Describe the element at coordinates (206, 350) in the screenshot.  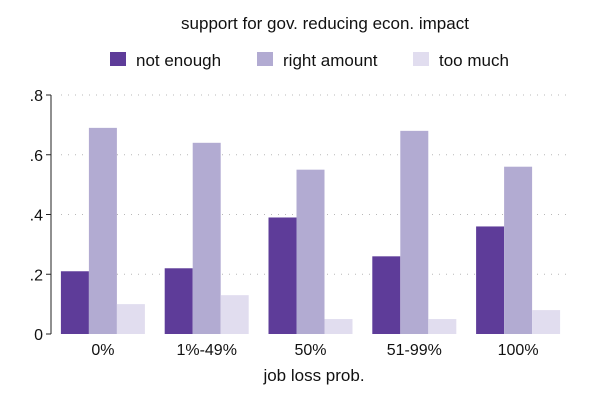
I see `x-tick-label: 1%-49%` at that location.